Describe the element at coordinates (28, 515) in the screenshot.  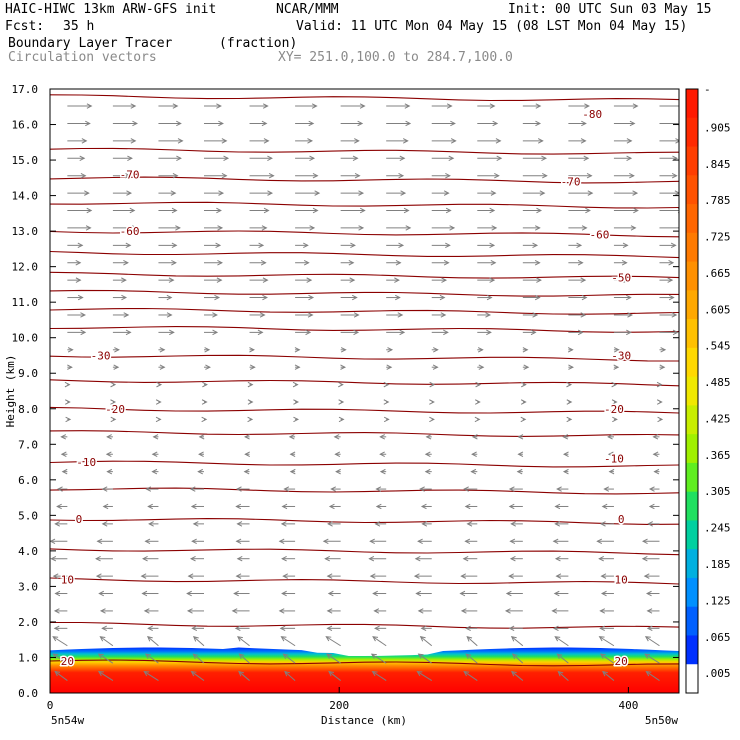
I see `y-tick-label: 5.0` at that location.